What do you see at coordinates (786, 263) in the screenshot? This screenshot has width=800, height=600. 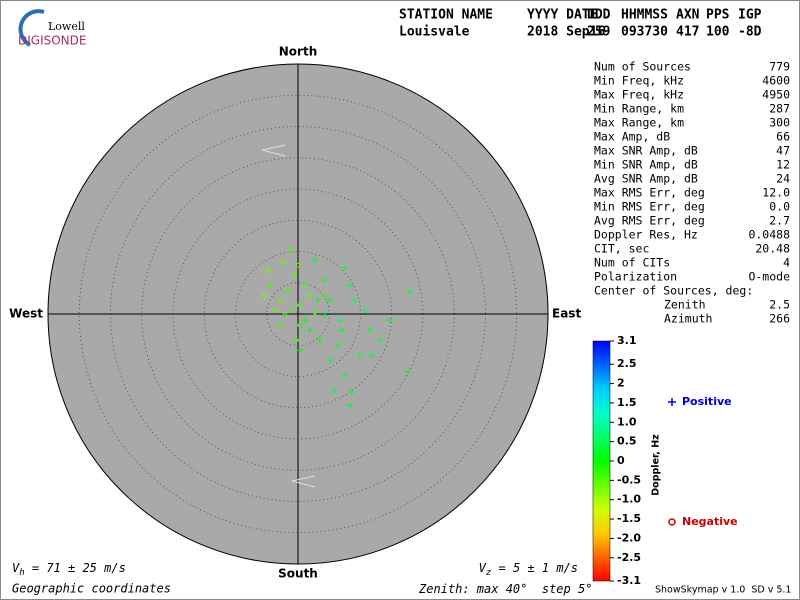 I see `stat-value: 4` at bounding box center [786, 263].